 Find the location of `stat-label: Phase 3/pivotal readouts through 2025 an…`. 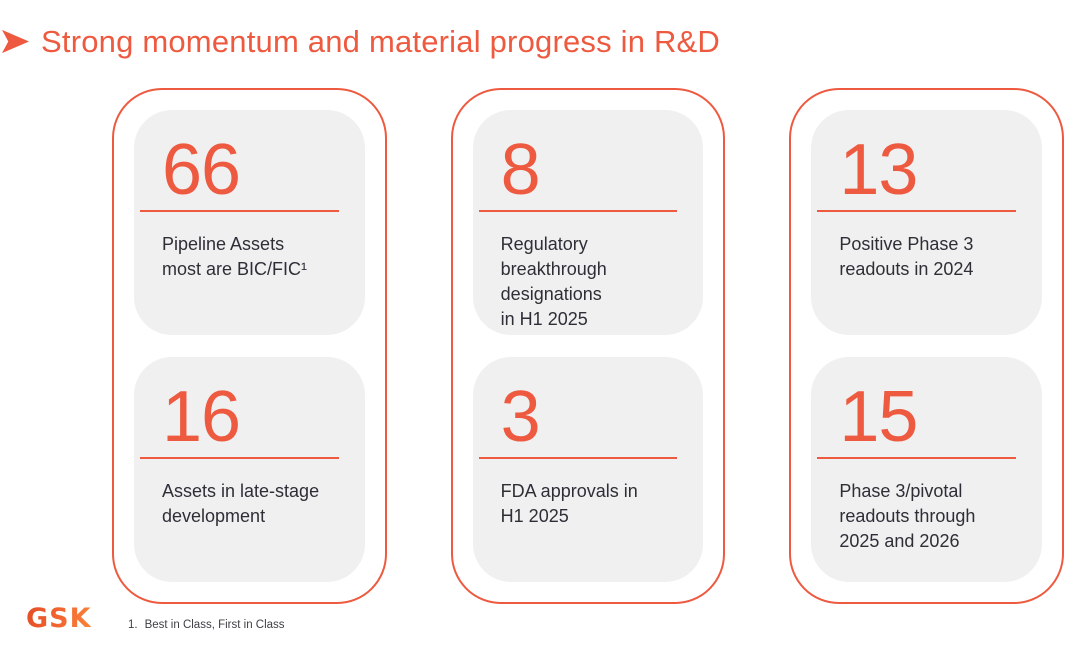

stat-label: Phase 3/pivotal readouts through 2025 an… is located at coordinates (907, 516).